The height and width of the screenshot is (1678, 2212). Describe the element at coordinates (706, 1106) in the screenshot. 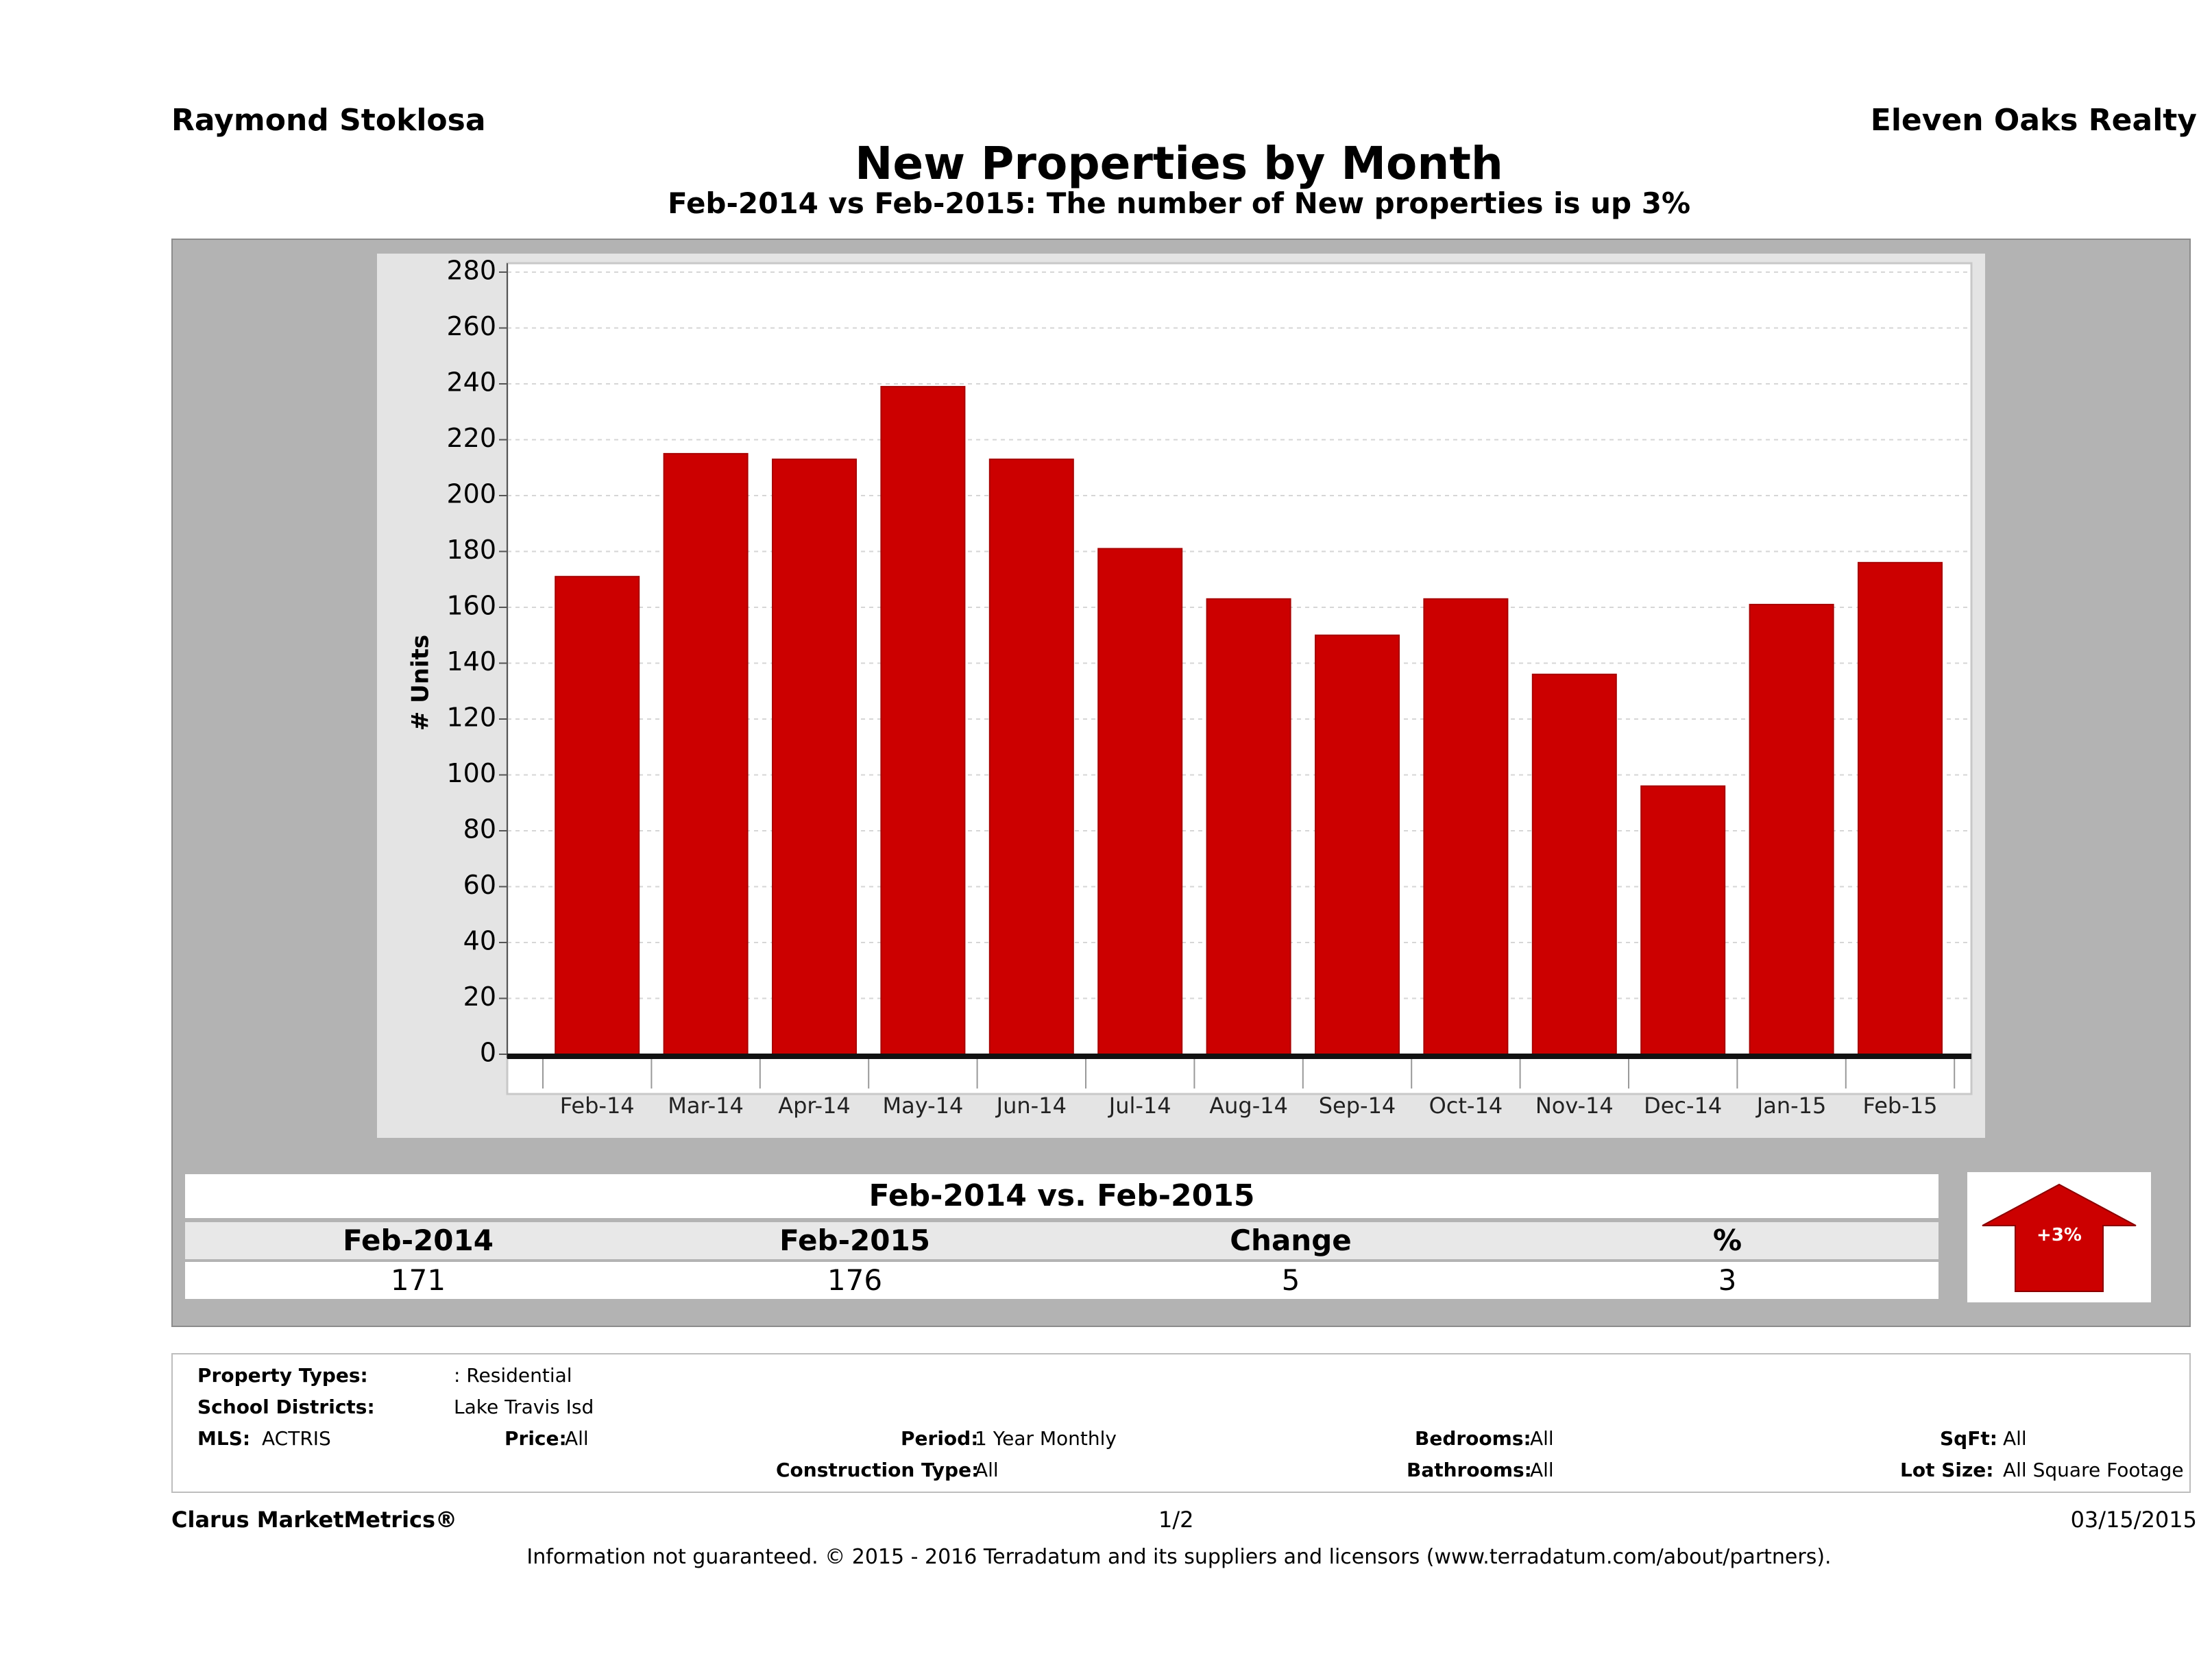

I see `x-tick-label: Mar-14` at that location.